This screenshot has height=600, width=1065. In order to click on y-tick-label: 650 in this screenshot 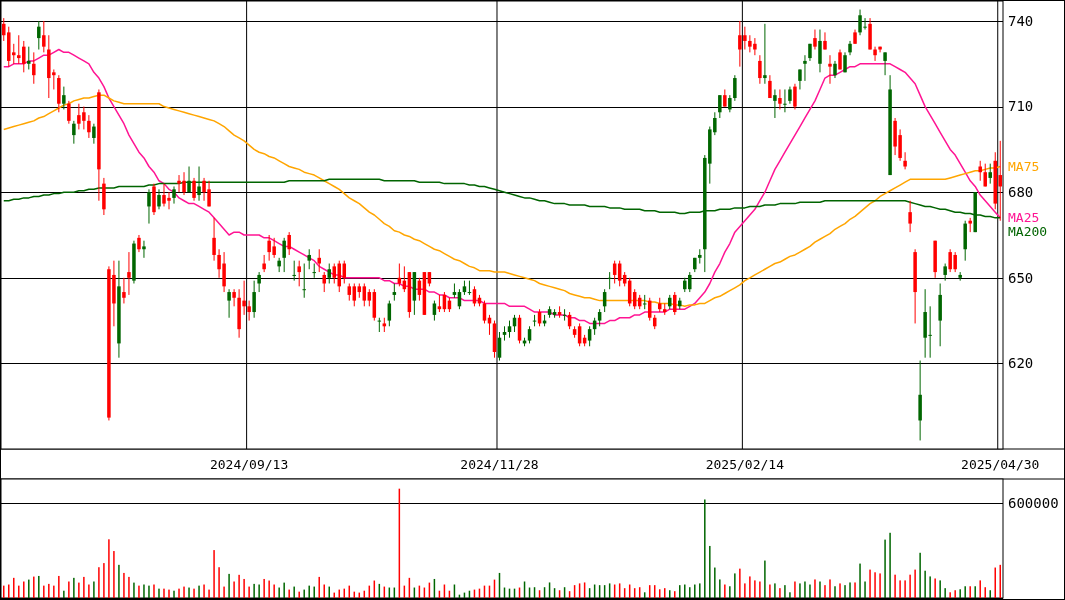, I will do `click(1021, 277)`.